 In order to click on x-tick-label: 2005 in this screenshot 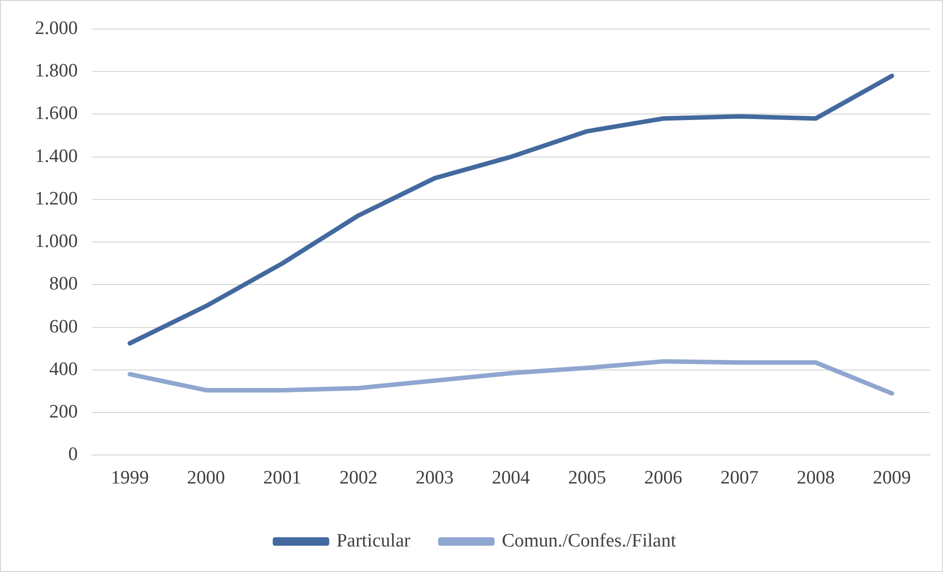, I will do `click(587, 478)`.